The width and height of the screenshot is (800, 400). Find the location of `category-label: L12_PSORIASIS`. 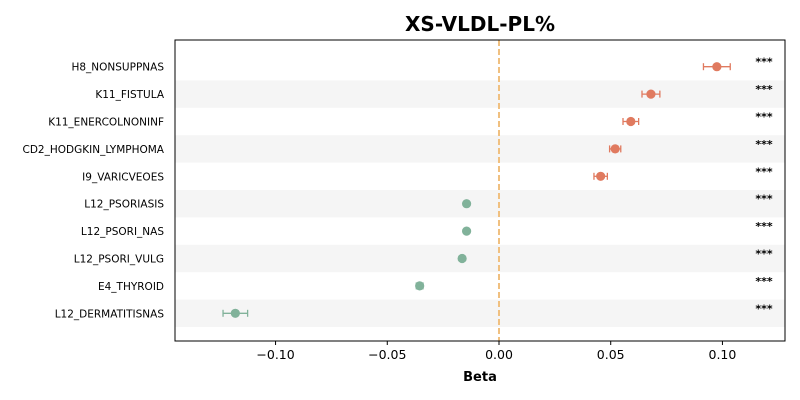

category-label: L12_PSORIASIS is located at coordinates (124, 205).